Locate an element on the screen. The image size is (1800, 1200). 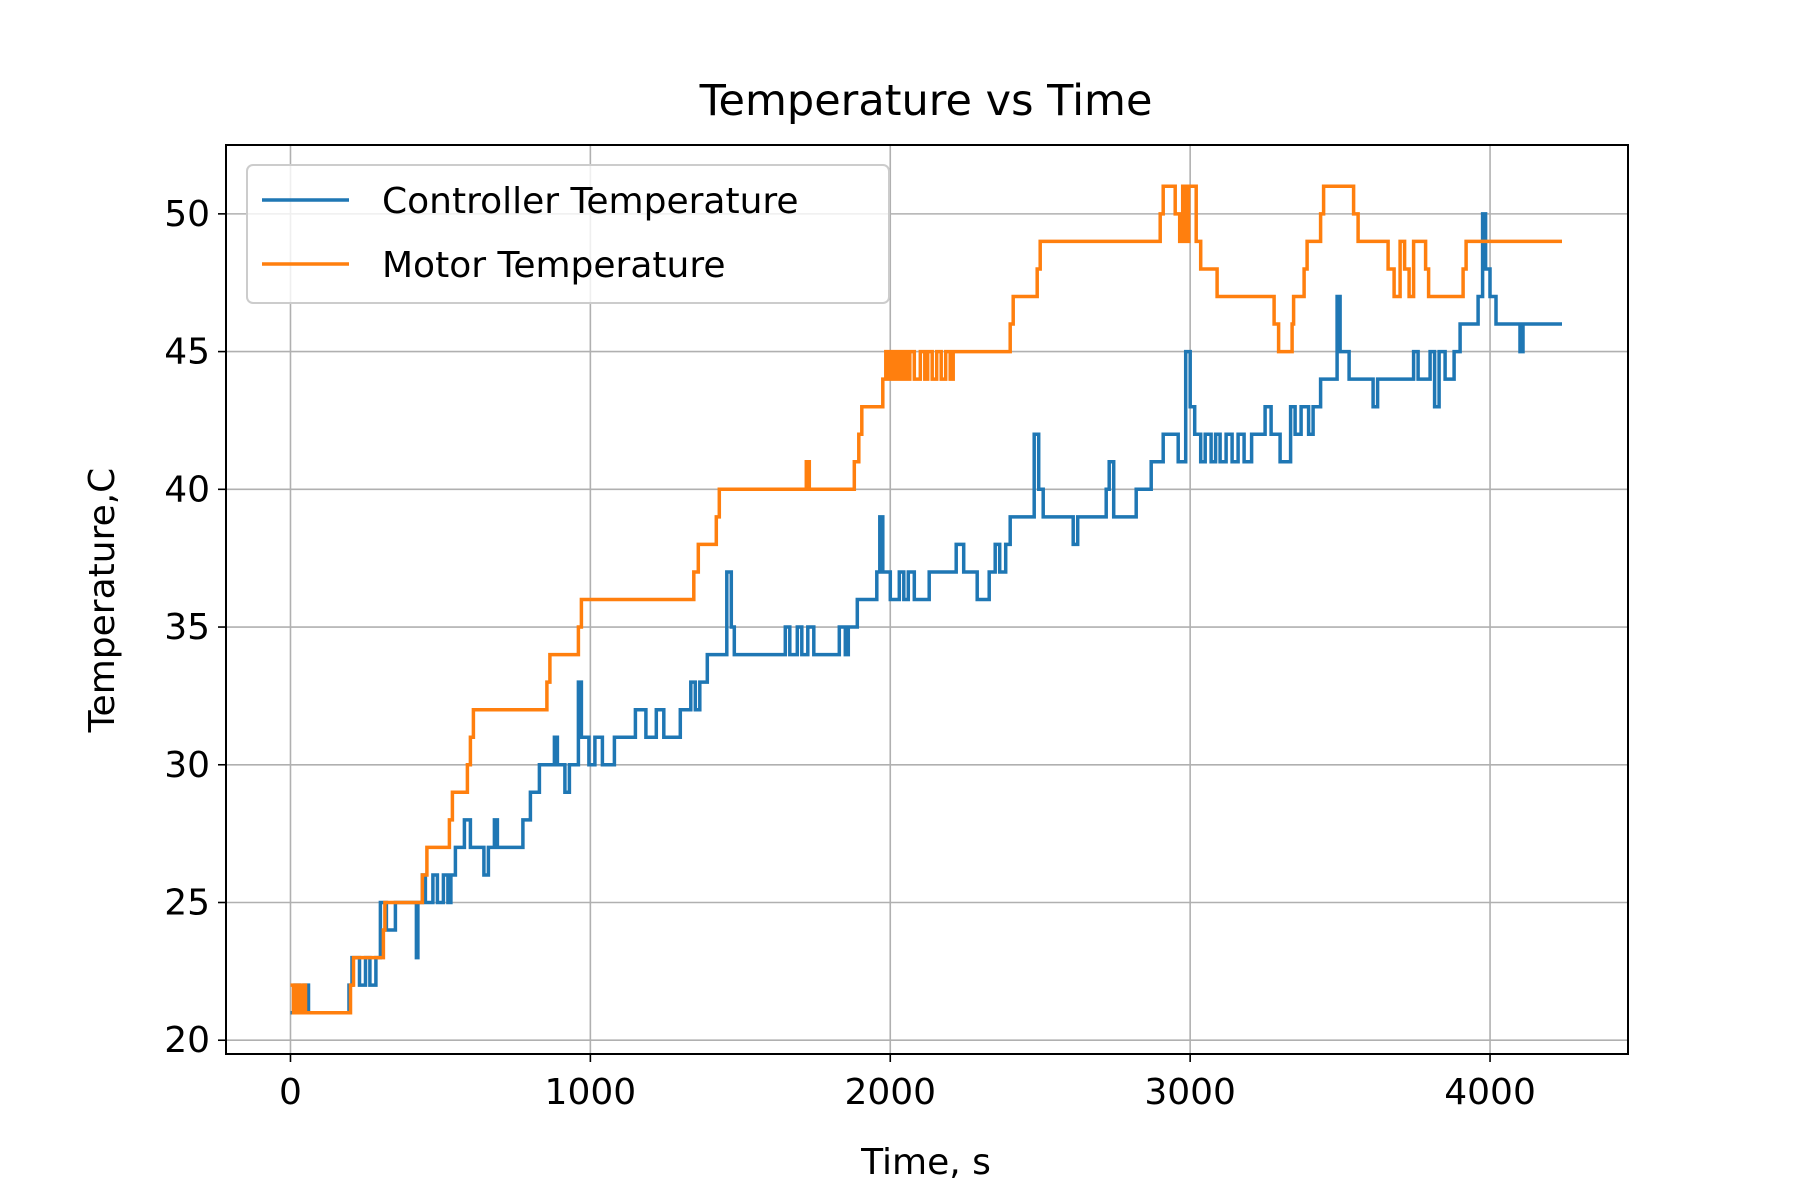
x-tick-label: 0 is located at coordinates (290, 1092).